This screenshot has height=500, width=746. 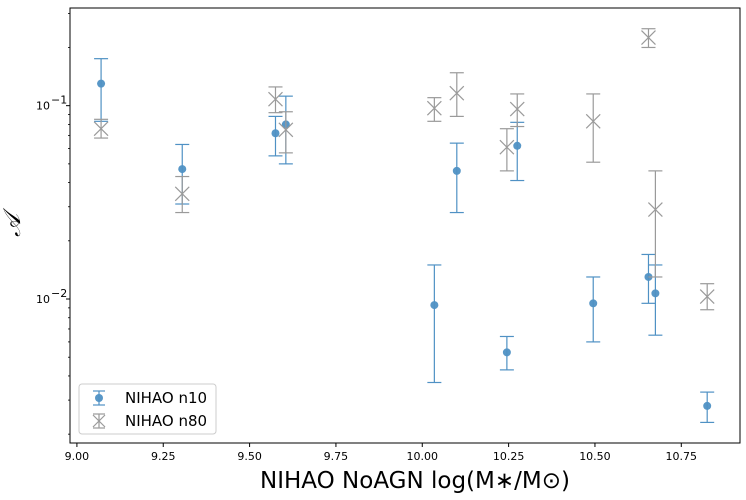 I want to click on legend-box, so click(x=147, y=409).